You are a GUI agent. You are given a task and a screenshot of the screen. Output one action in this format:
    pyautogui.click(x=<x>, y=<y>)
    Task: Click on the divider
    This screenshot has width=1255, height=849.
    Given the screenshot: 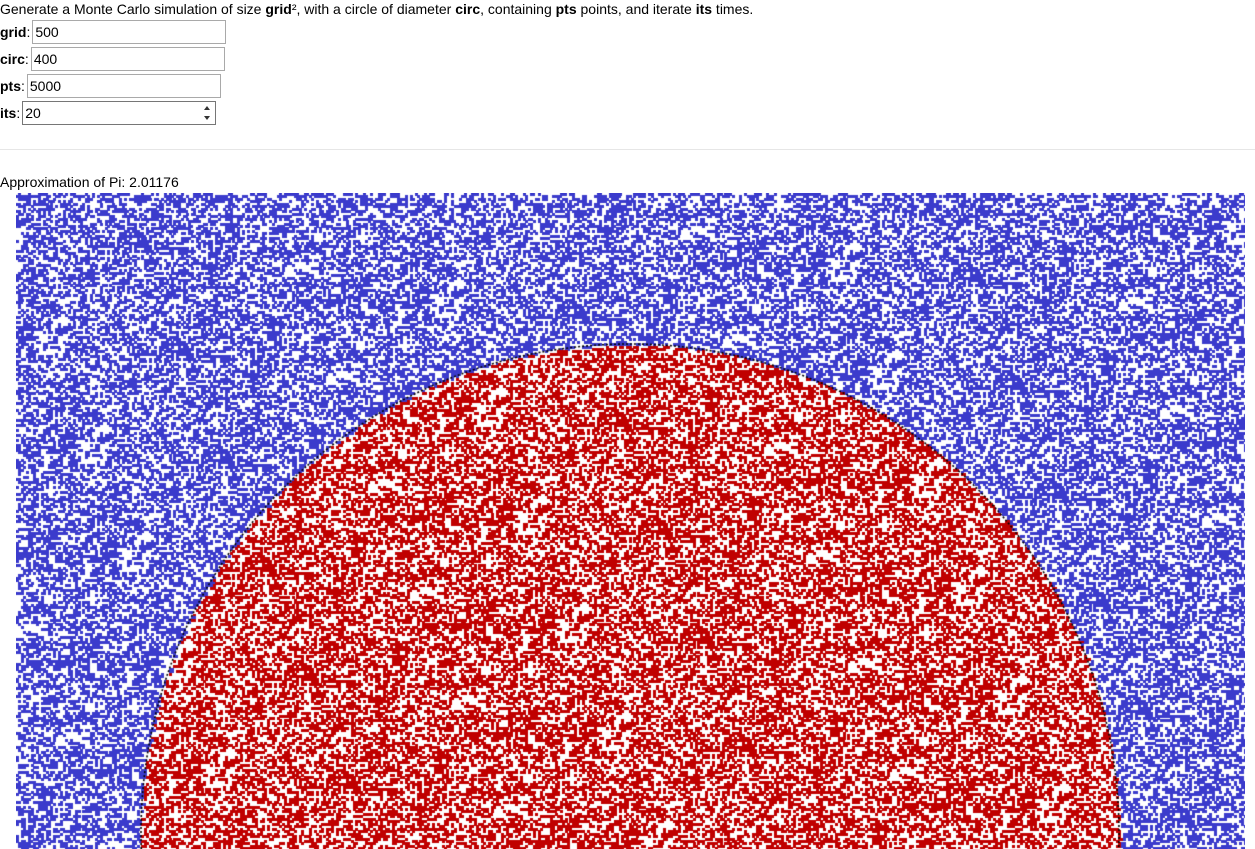 What is the action you would take?
    pyautogui.click(x=627, y=149)
    